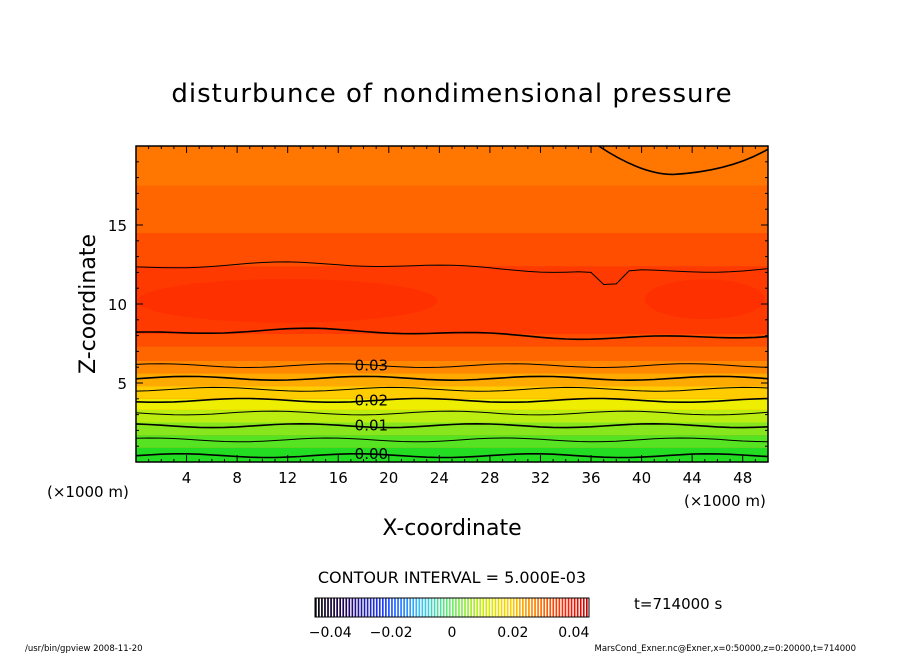  What do you see at coordinates (371, 400) in the screenshot?
I see `contour-label: 0.02` at bounding box center [371, 400].